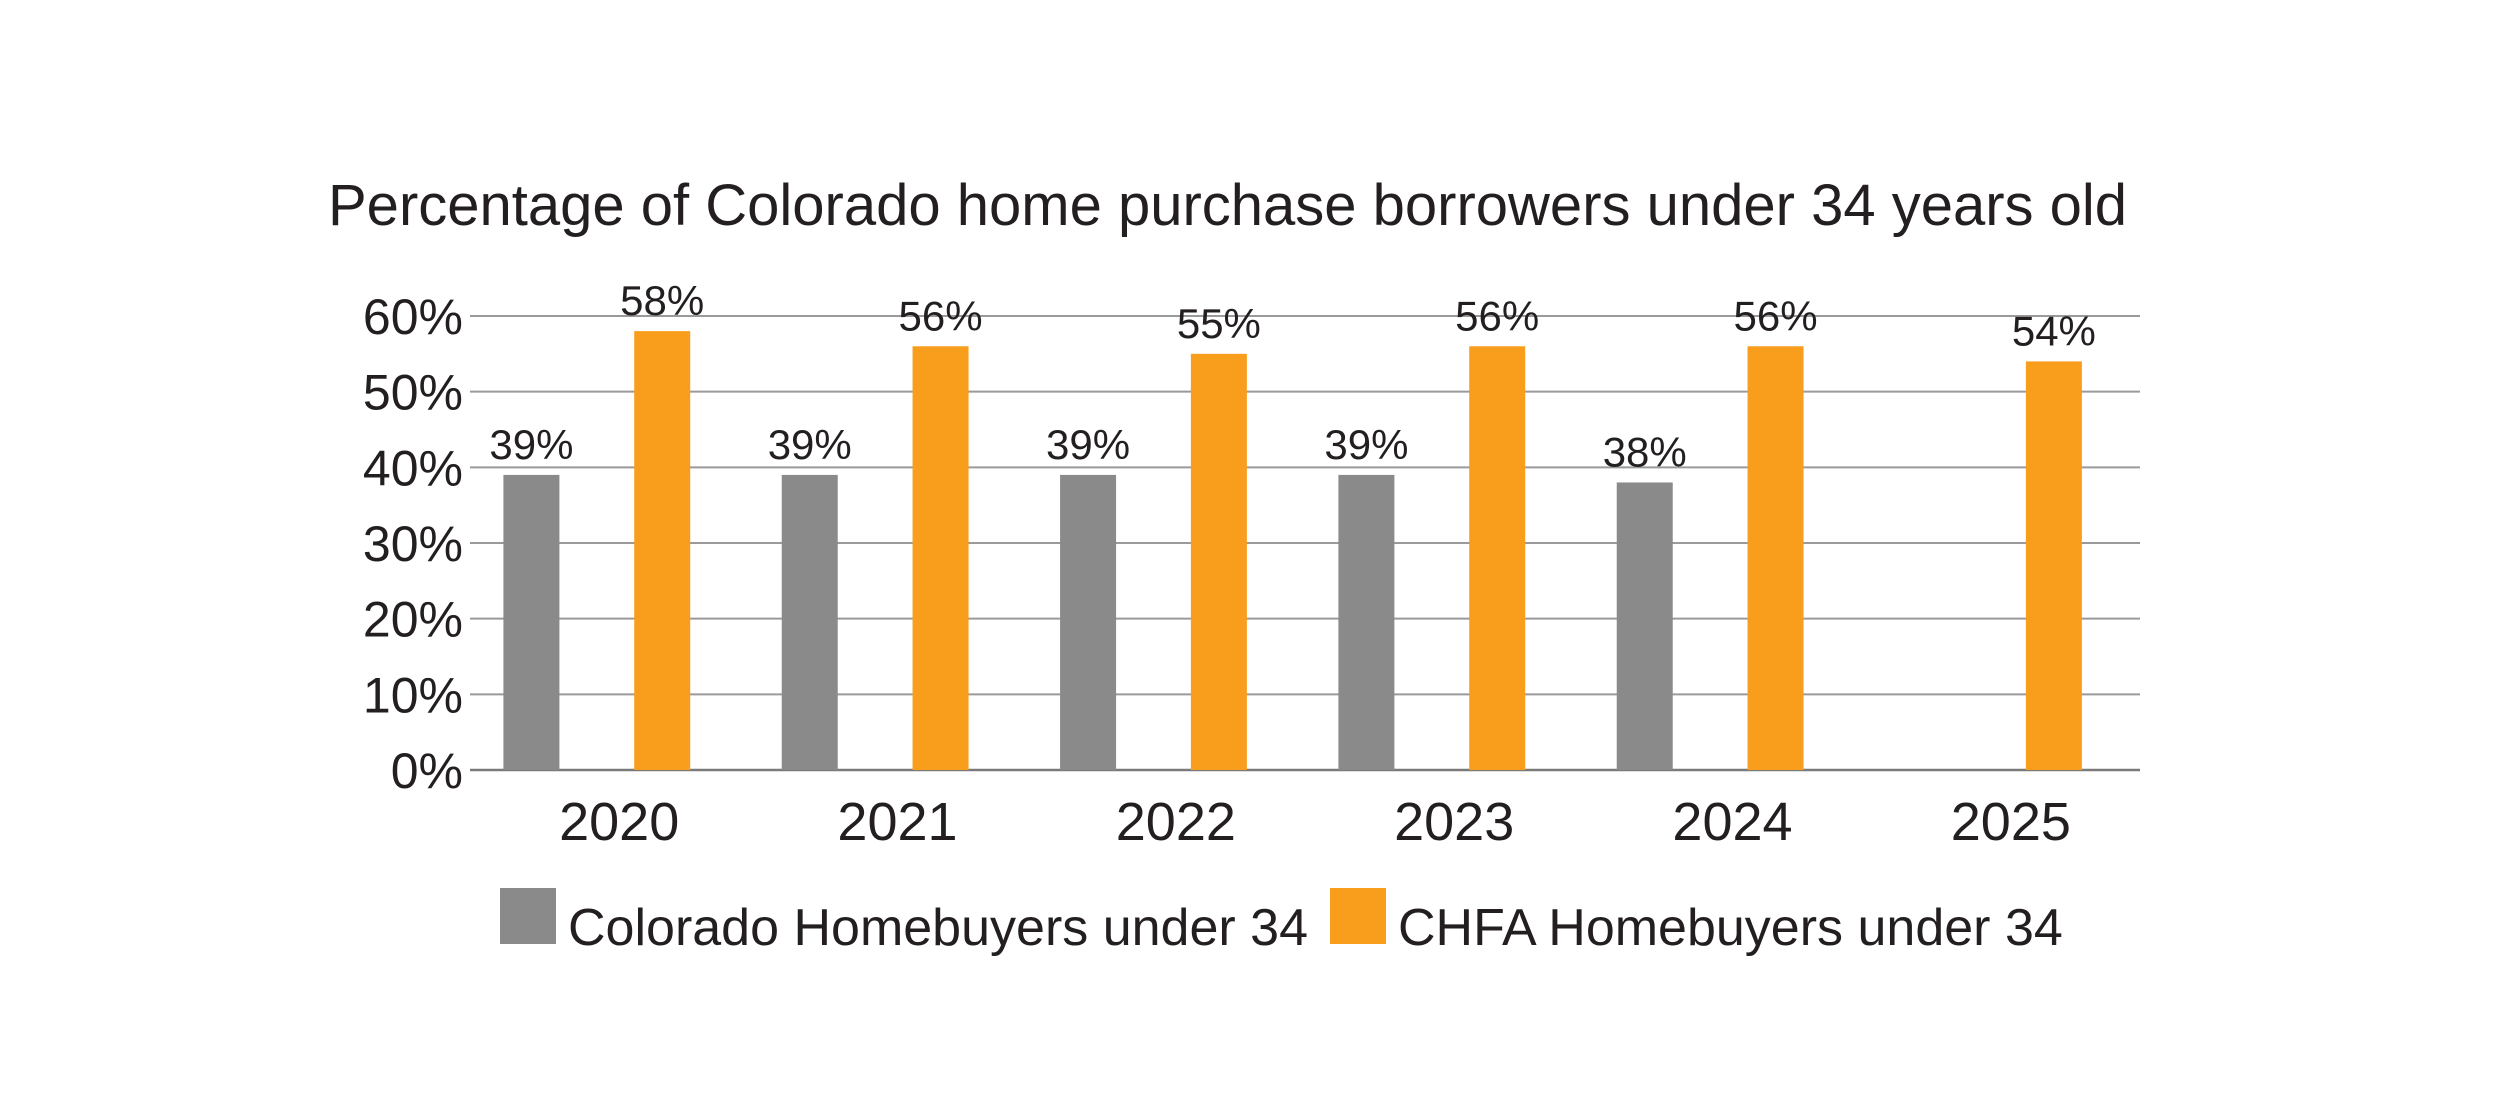 The image size is (2500, 1120). I want to click on bar-chfa-2024, so click(1775, 558).